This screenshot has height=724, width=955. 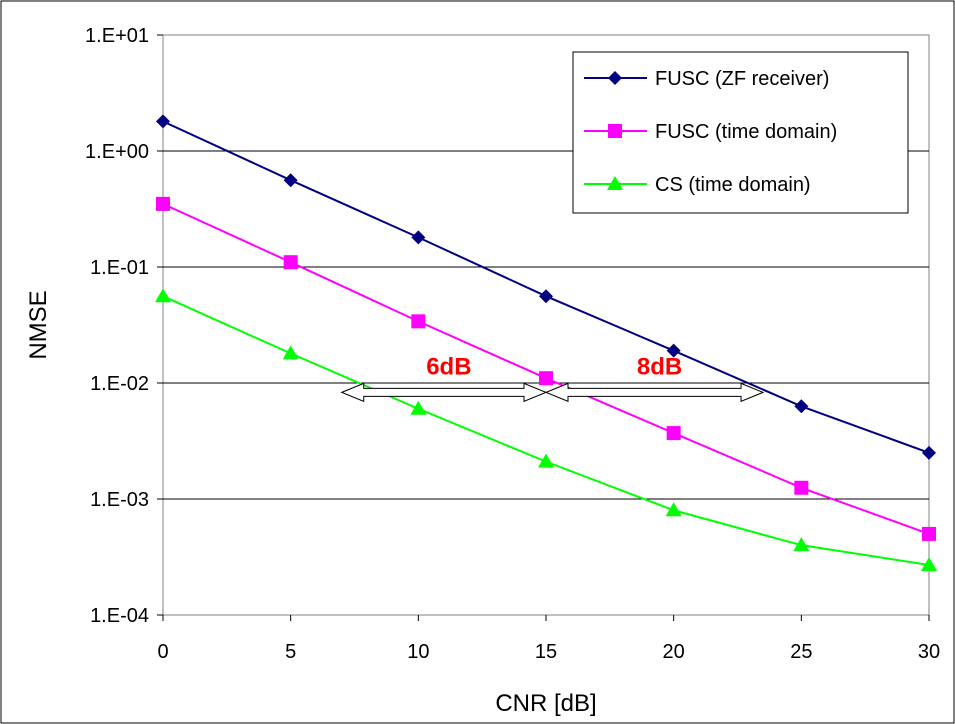 I want to click on double-arrow, so click(x=654, y=392).